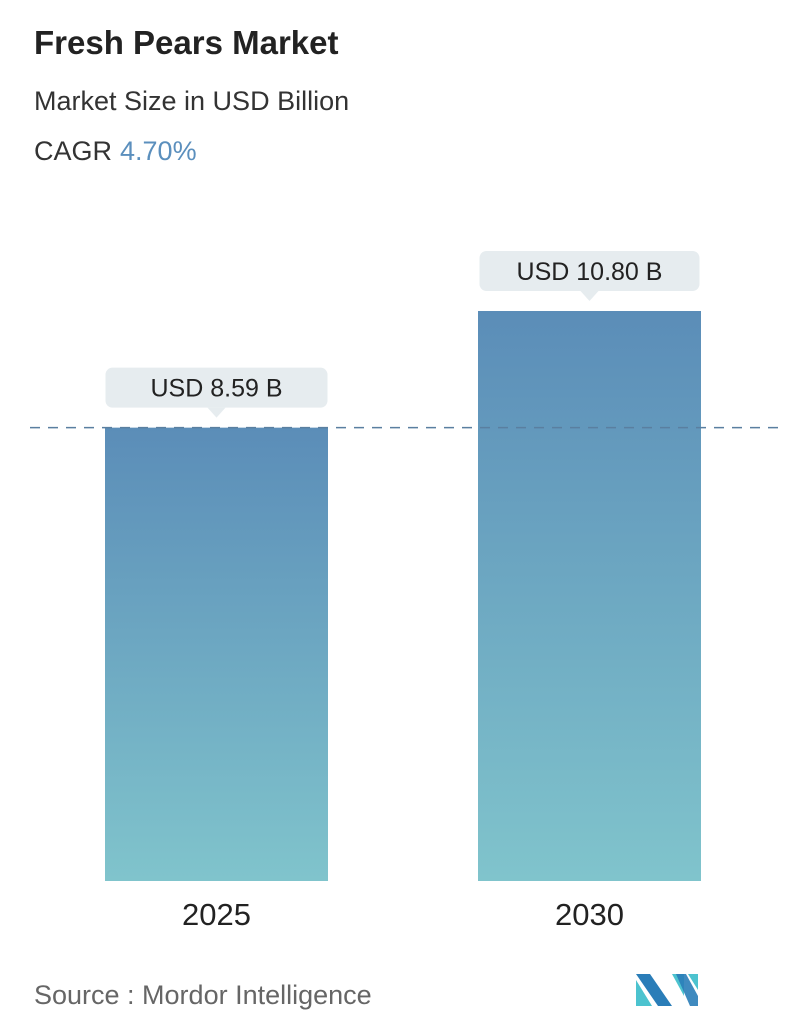 The height and width of the screenshot is (1034, 796). I want to click on source-text: Source : Mordor Intelligence, so click(203, 995).